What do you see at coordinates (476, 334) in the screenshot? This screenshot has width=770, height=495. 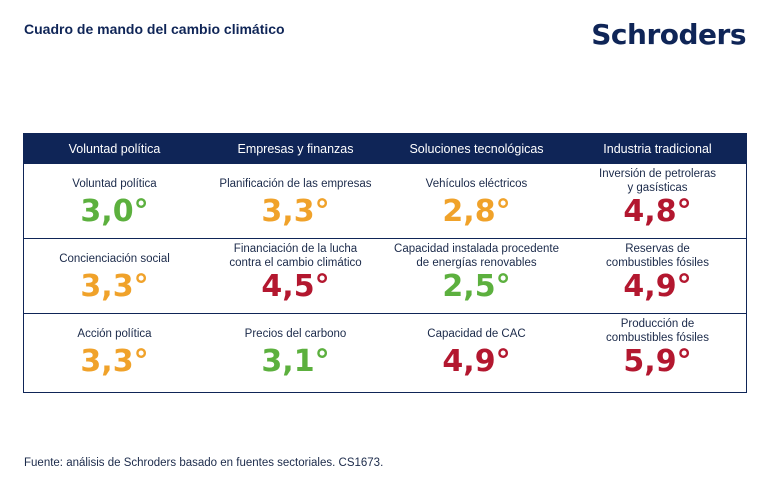 I see `indicator-label: Capacidad de CAC` at bounding box center [476, 334].